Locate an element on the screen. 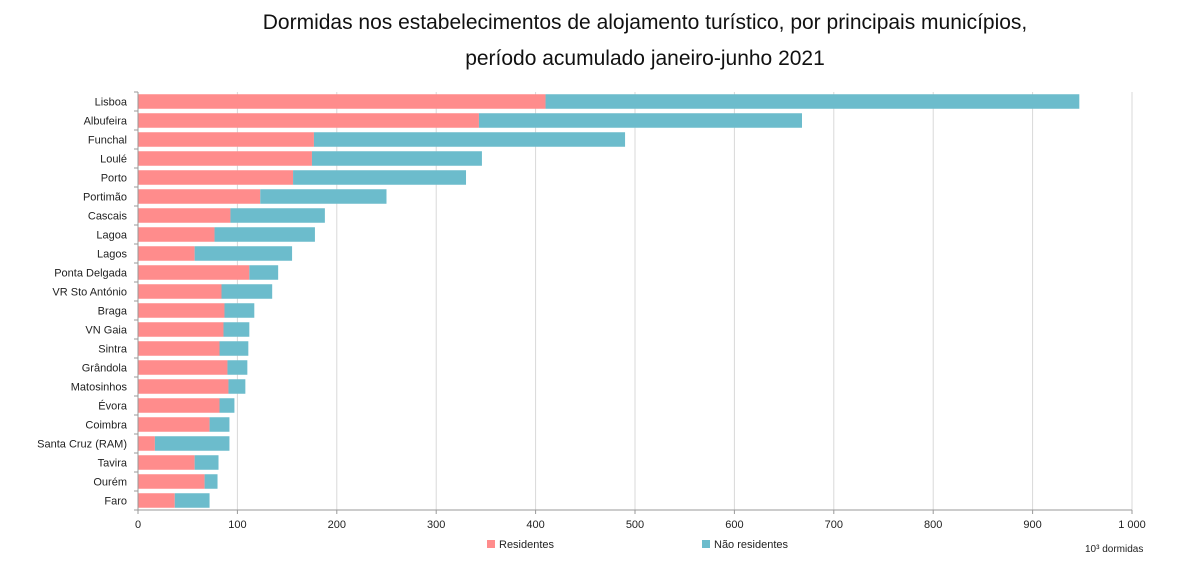 Image resolution: width=1200 pixels, height=575 pixels. legend-swatch-nao-residentes is located at coordinates (706, 544).